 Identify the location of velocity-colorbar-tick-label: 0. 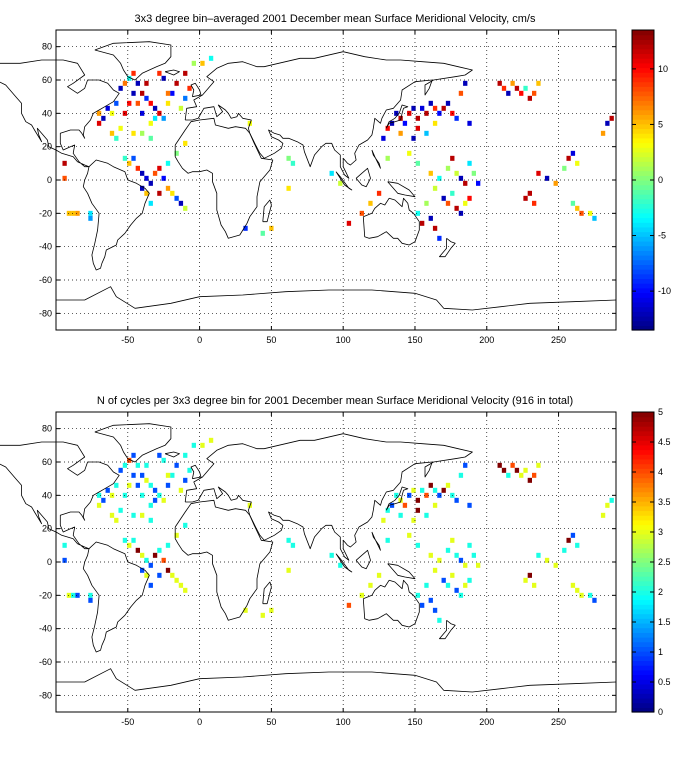
(660, 180).